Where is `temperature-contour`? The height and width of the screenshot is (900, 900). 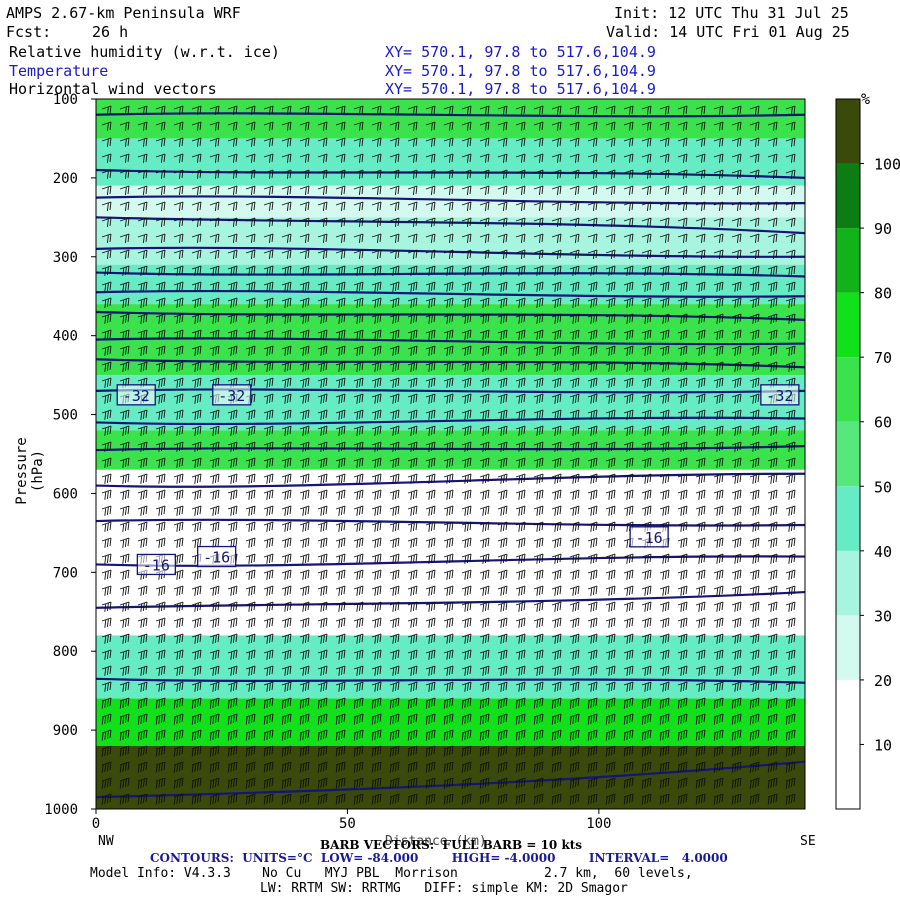 temperature-contour is located at coordinates (450, 115).